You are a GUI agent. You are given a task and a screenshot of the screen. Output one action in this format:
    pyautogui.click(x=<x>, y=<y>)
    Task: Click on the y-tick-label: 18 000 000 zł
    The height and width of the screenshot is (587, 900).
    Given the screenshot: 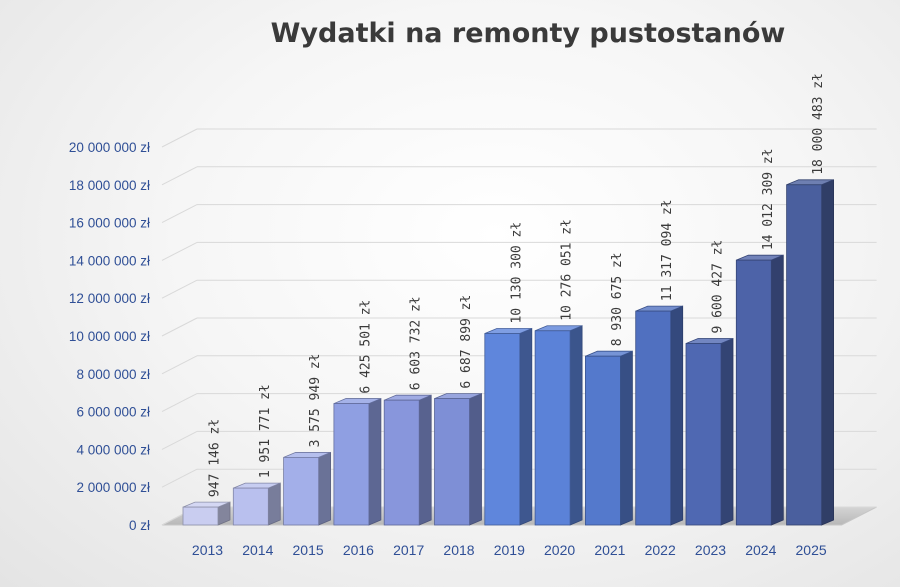 What is the action you would take?
    pyautogui.click(x=109, y=185)
    